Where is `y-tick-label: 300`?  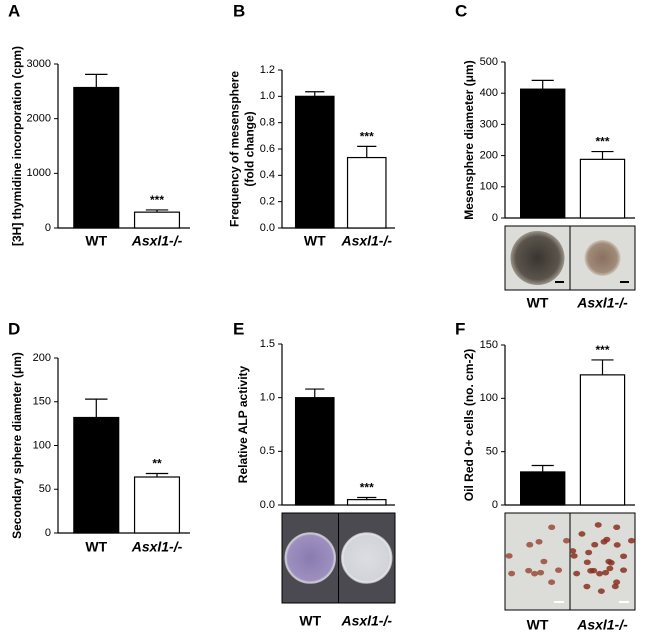 y-tick-label: 300 is located at coordinates (489, 124).